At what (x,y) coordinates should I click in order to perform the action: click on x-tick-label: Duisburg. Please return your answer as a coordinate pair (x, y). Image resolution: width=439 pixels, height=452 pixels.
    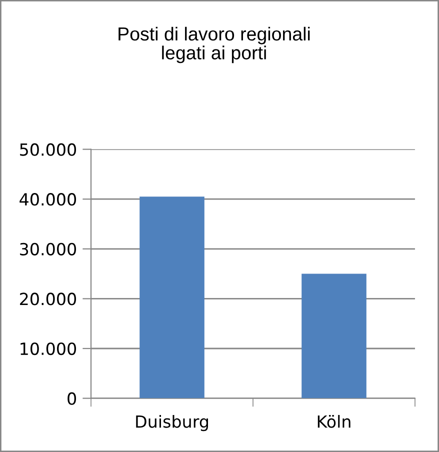
    Looking at the image, I should click on (172, 423).